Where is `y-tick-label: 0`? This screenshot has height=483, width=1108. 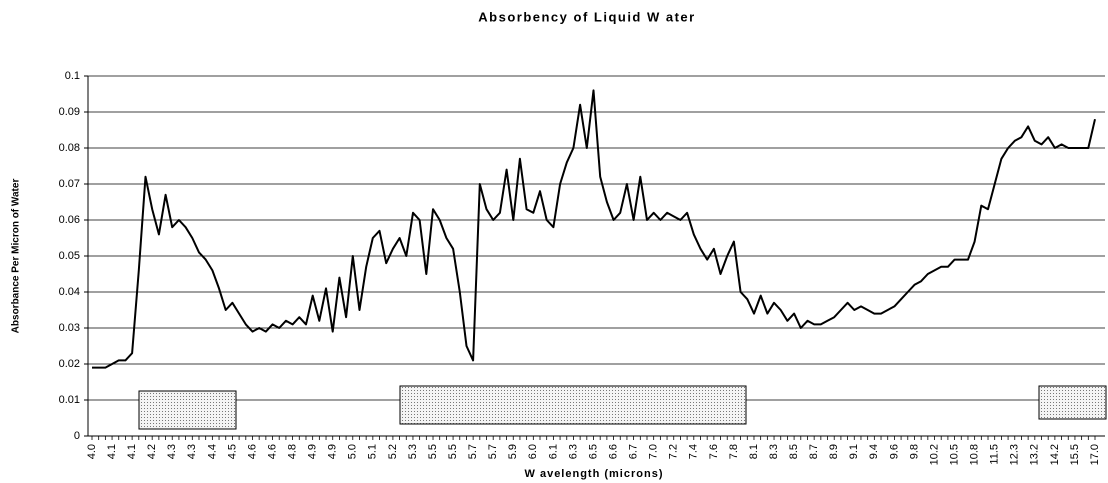 y-tick-label: 0 is located at coordinates (77, 436).